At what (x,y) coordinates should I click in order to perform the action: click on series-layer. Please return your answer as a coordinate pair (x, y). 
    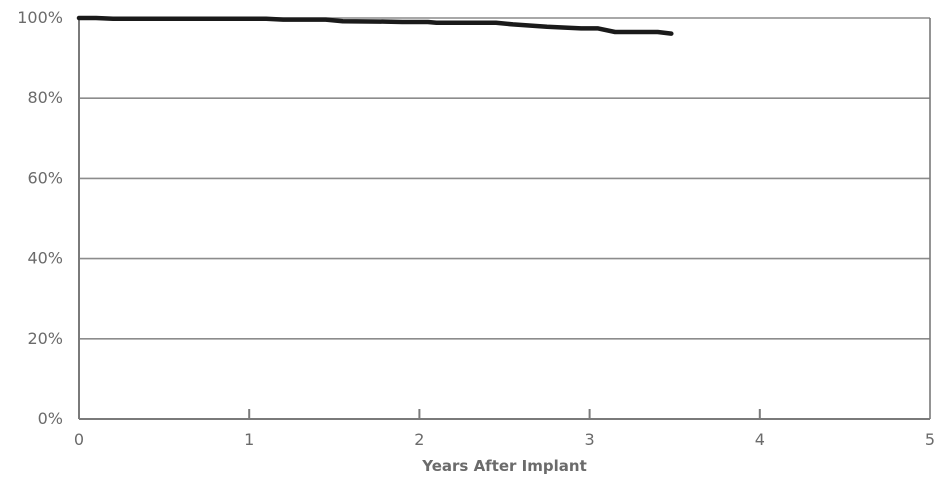
    Looking at the image, I should click on (375, 25).